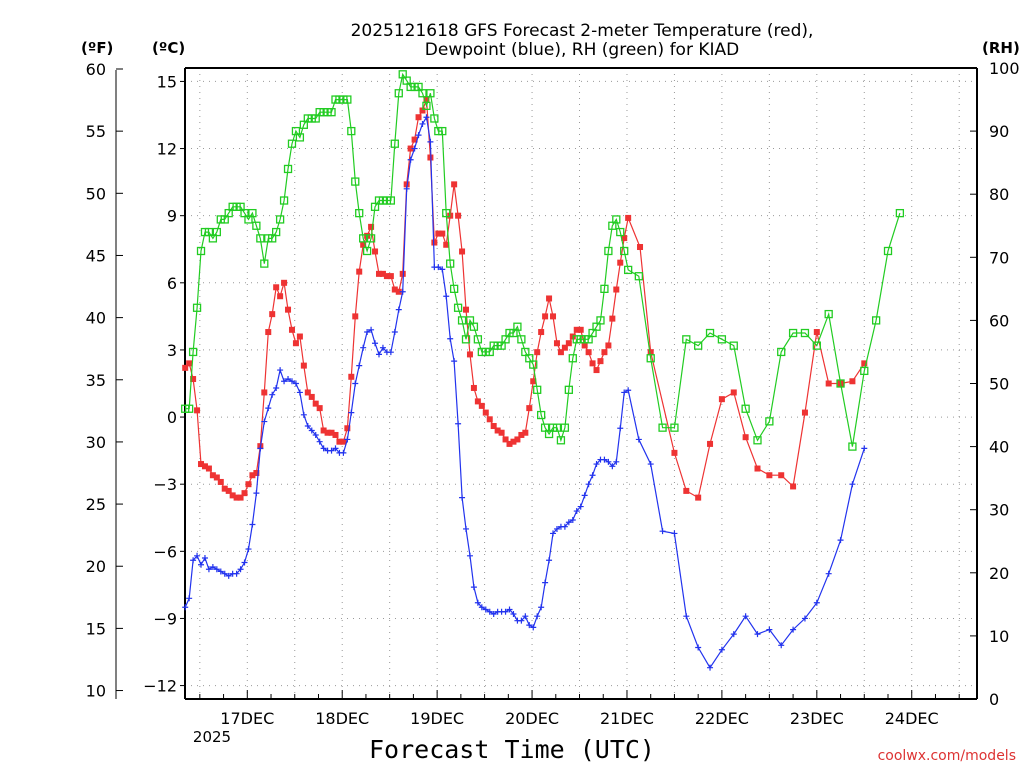  Describe the element at coordinates (817, 718) in the screenshot. I see `x-tick-label: 23DEC` at that location.